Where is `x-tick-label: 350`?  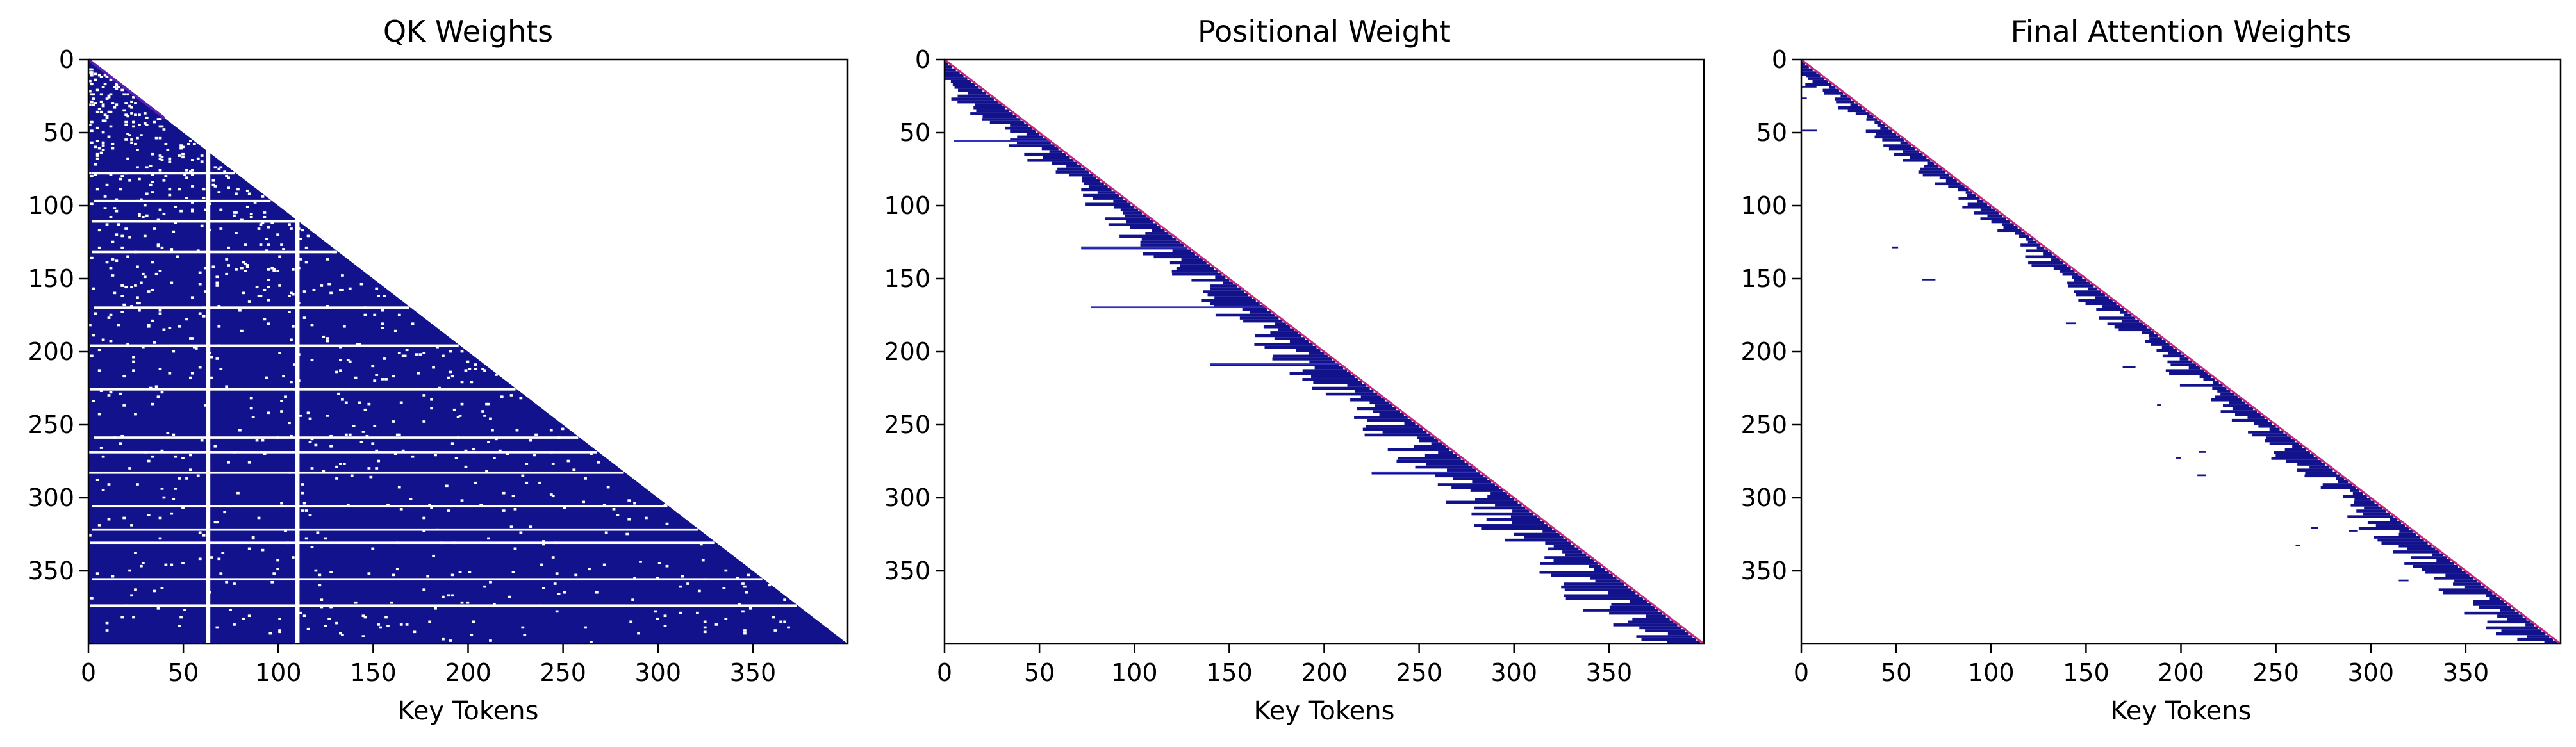
x-tick-label: 350 is located at coordinates (753, 673).